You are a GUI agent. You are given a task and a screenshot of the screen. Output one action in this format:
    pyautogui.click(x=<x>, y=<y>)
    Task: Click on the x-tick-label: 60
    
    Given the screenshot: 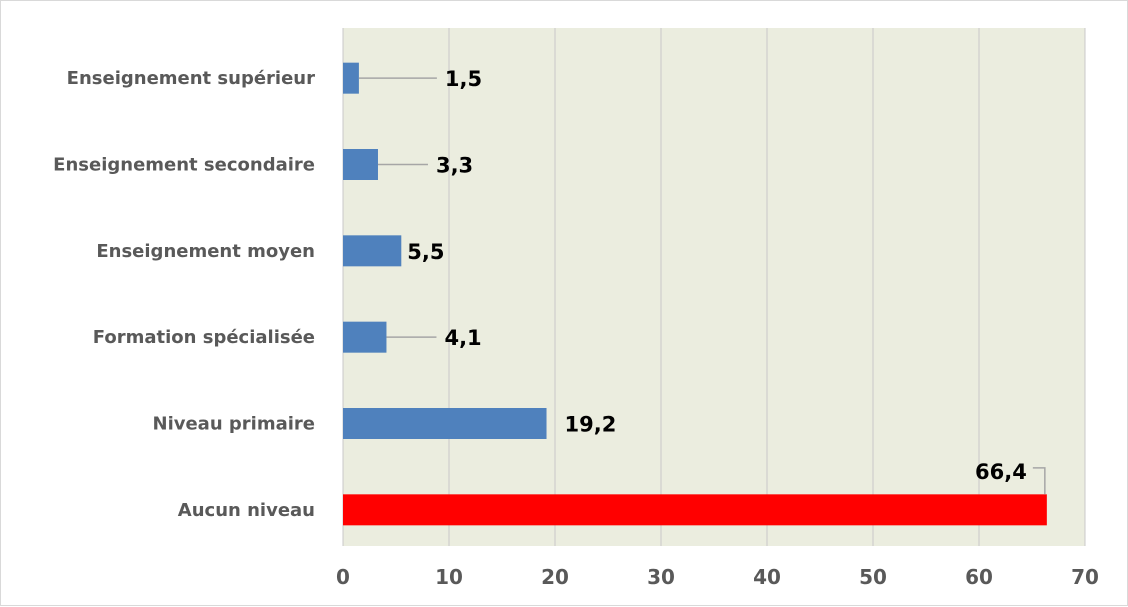 What is the action you would take?
    pyautogui.click(x=979, y=577)
    